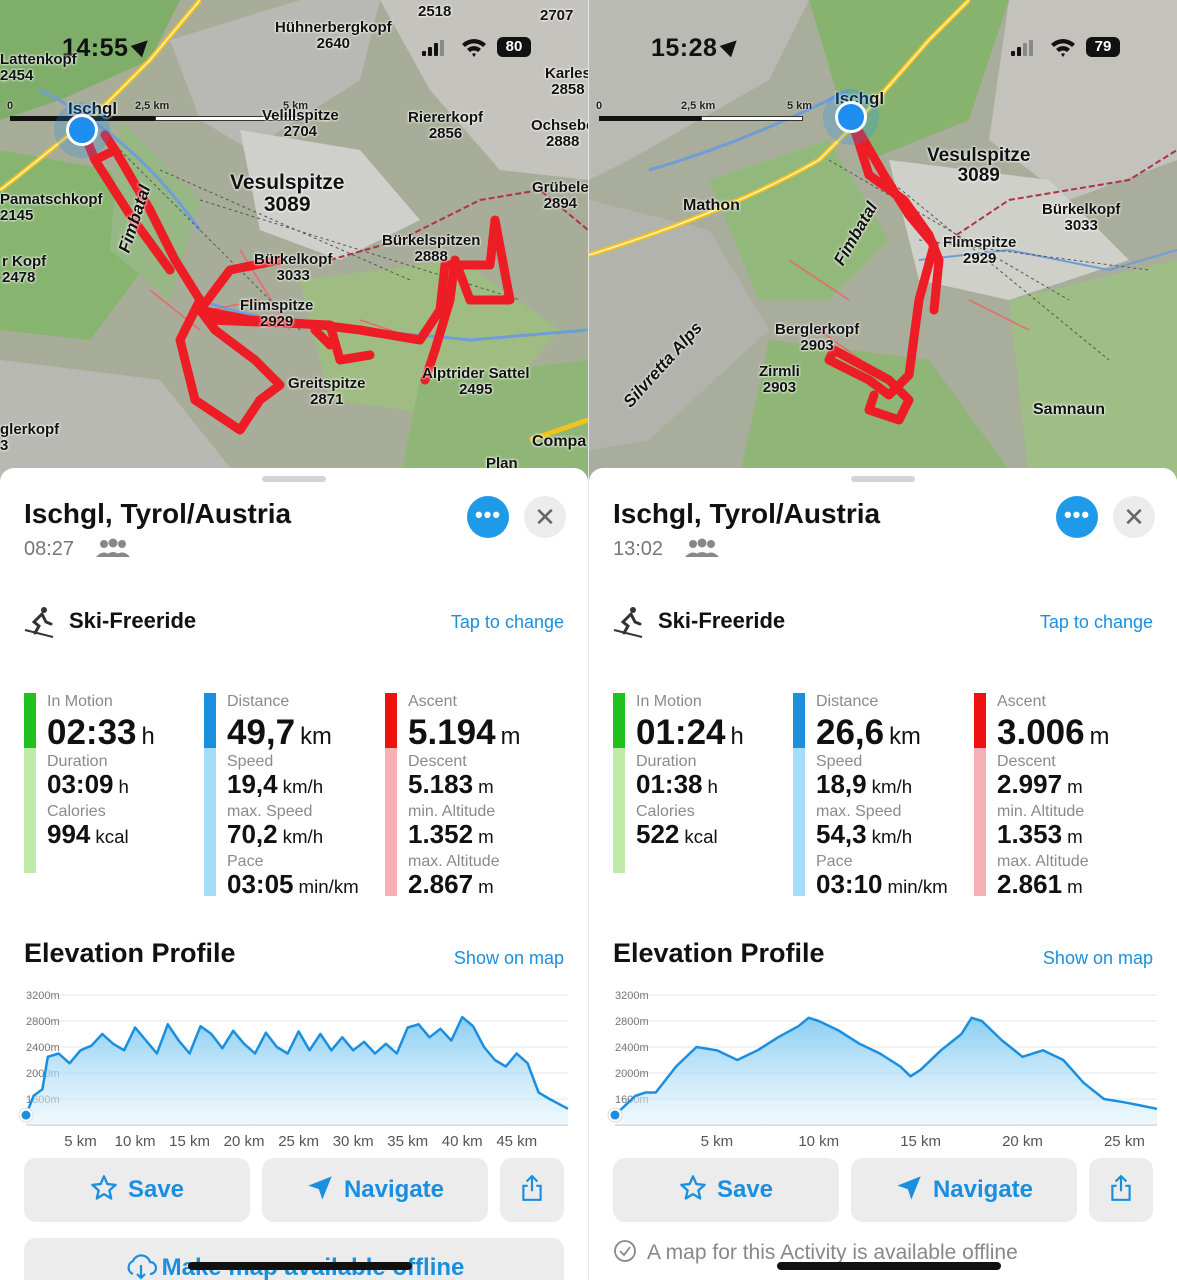 The image size is (1177, 1280). What do you see at coordinates (666, 761) in the screenshot?
I see `stat-label: Duration` at bounding box center [666, 761].